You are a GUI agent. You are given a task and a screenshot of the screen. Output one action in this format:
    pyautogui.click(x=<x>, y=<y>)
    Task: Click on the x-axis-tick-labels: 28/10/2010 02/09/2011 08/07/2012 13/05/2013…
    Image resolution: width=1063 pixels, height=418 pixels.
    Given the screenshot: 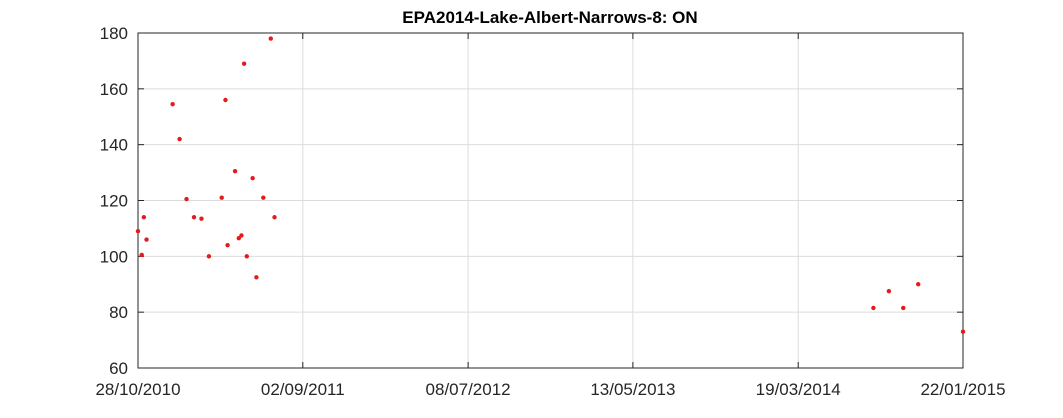 What is the action you would take?
    pyautogui.click(x=550, y=389)
    